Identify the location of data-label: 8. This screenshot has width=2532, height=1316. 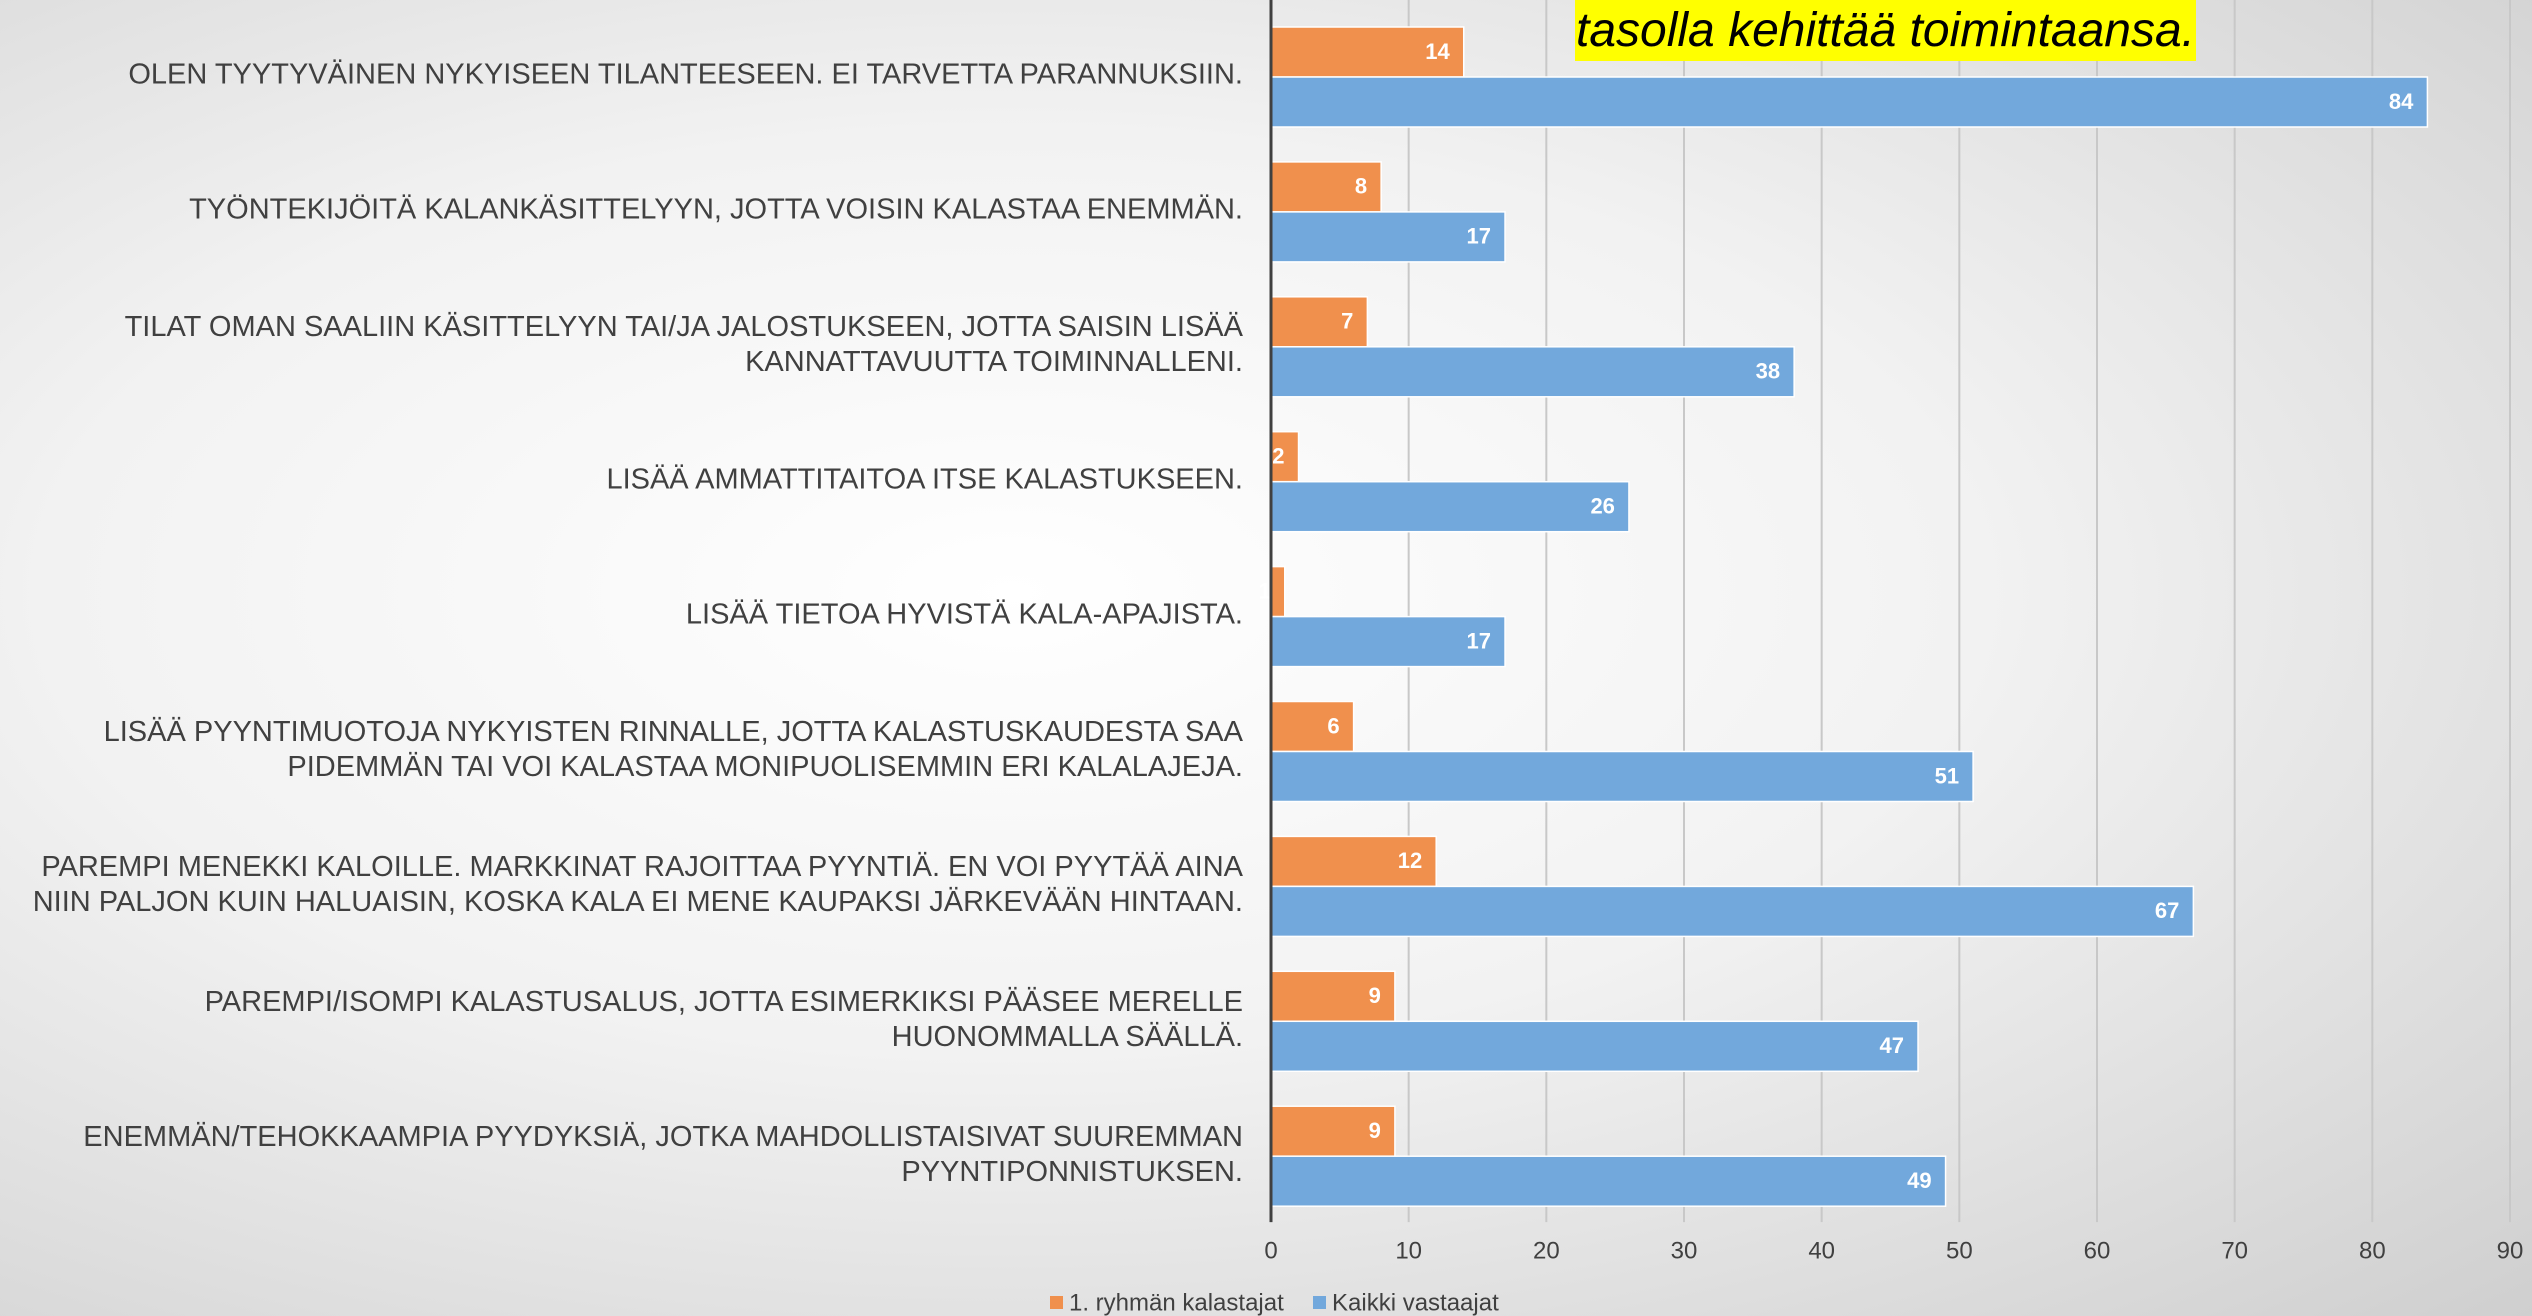
(1361, 186).